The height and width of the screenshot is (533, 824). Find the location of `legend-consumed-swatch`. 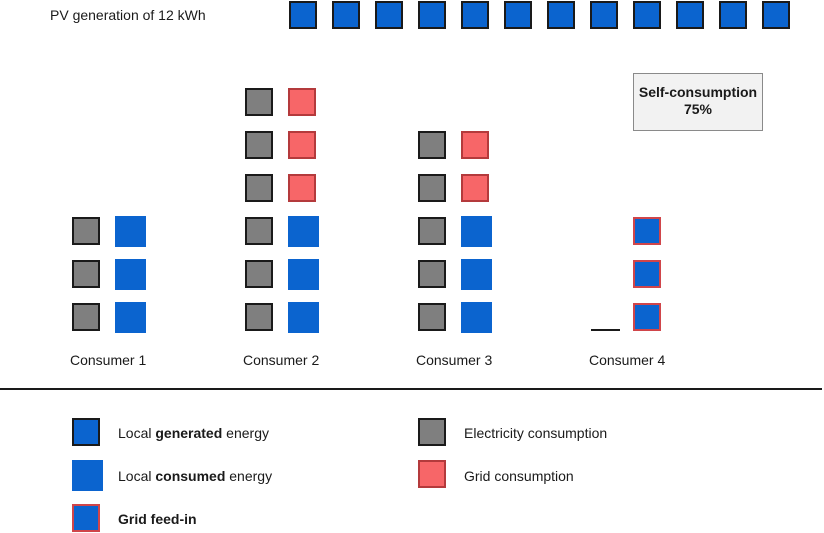

legend-consumed-swatch is located at coordinates (87, 475).